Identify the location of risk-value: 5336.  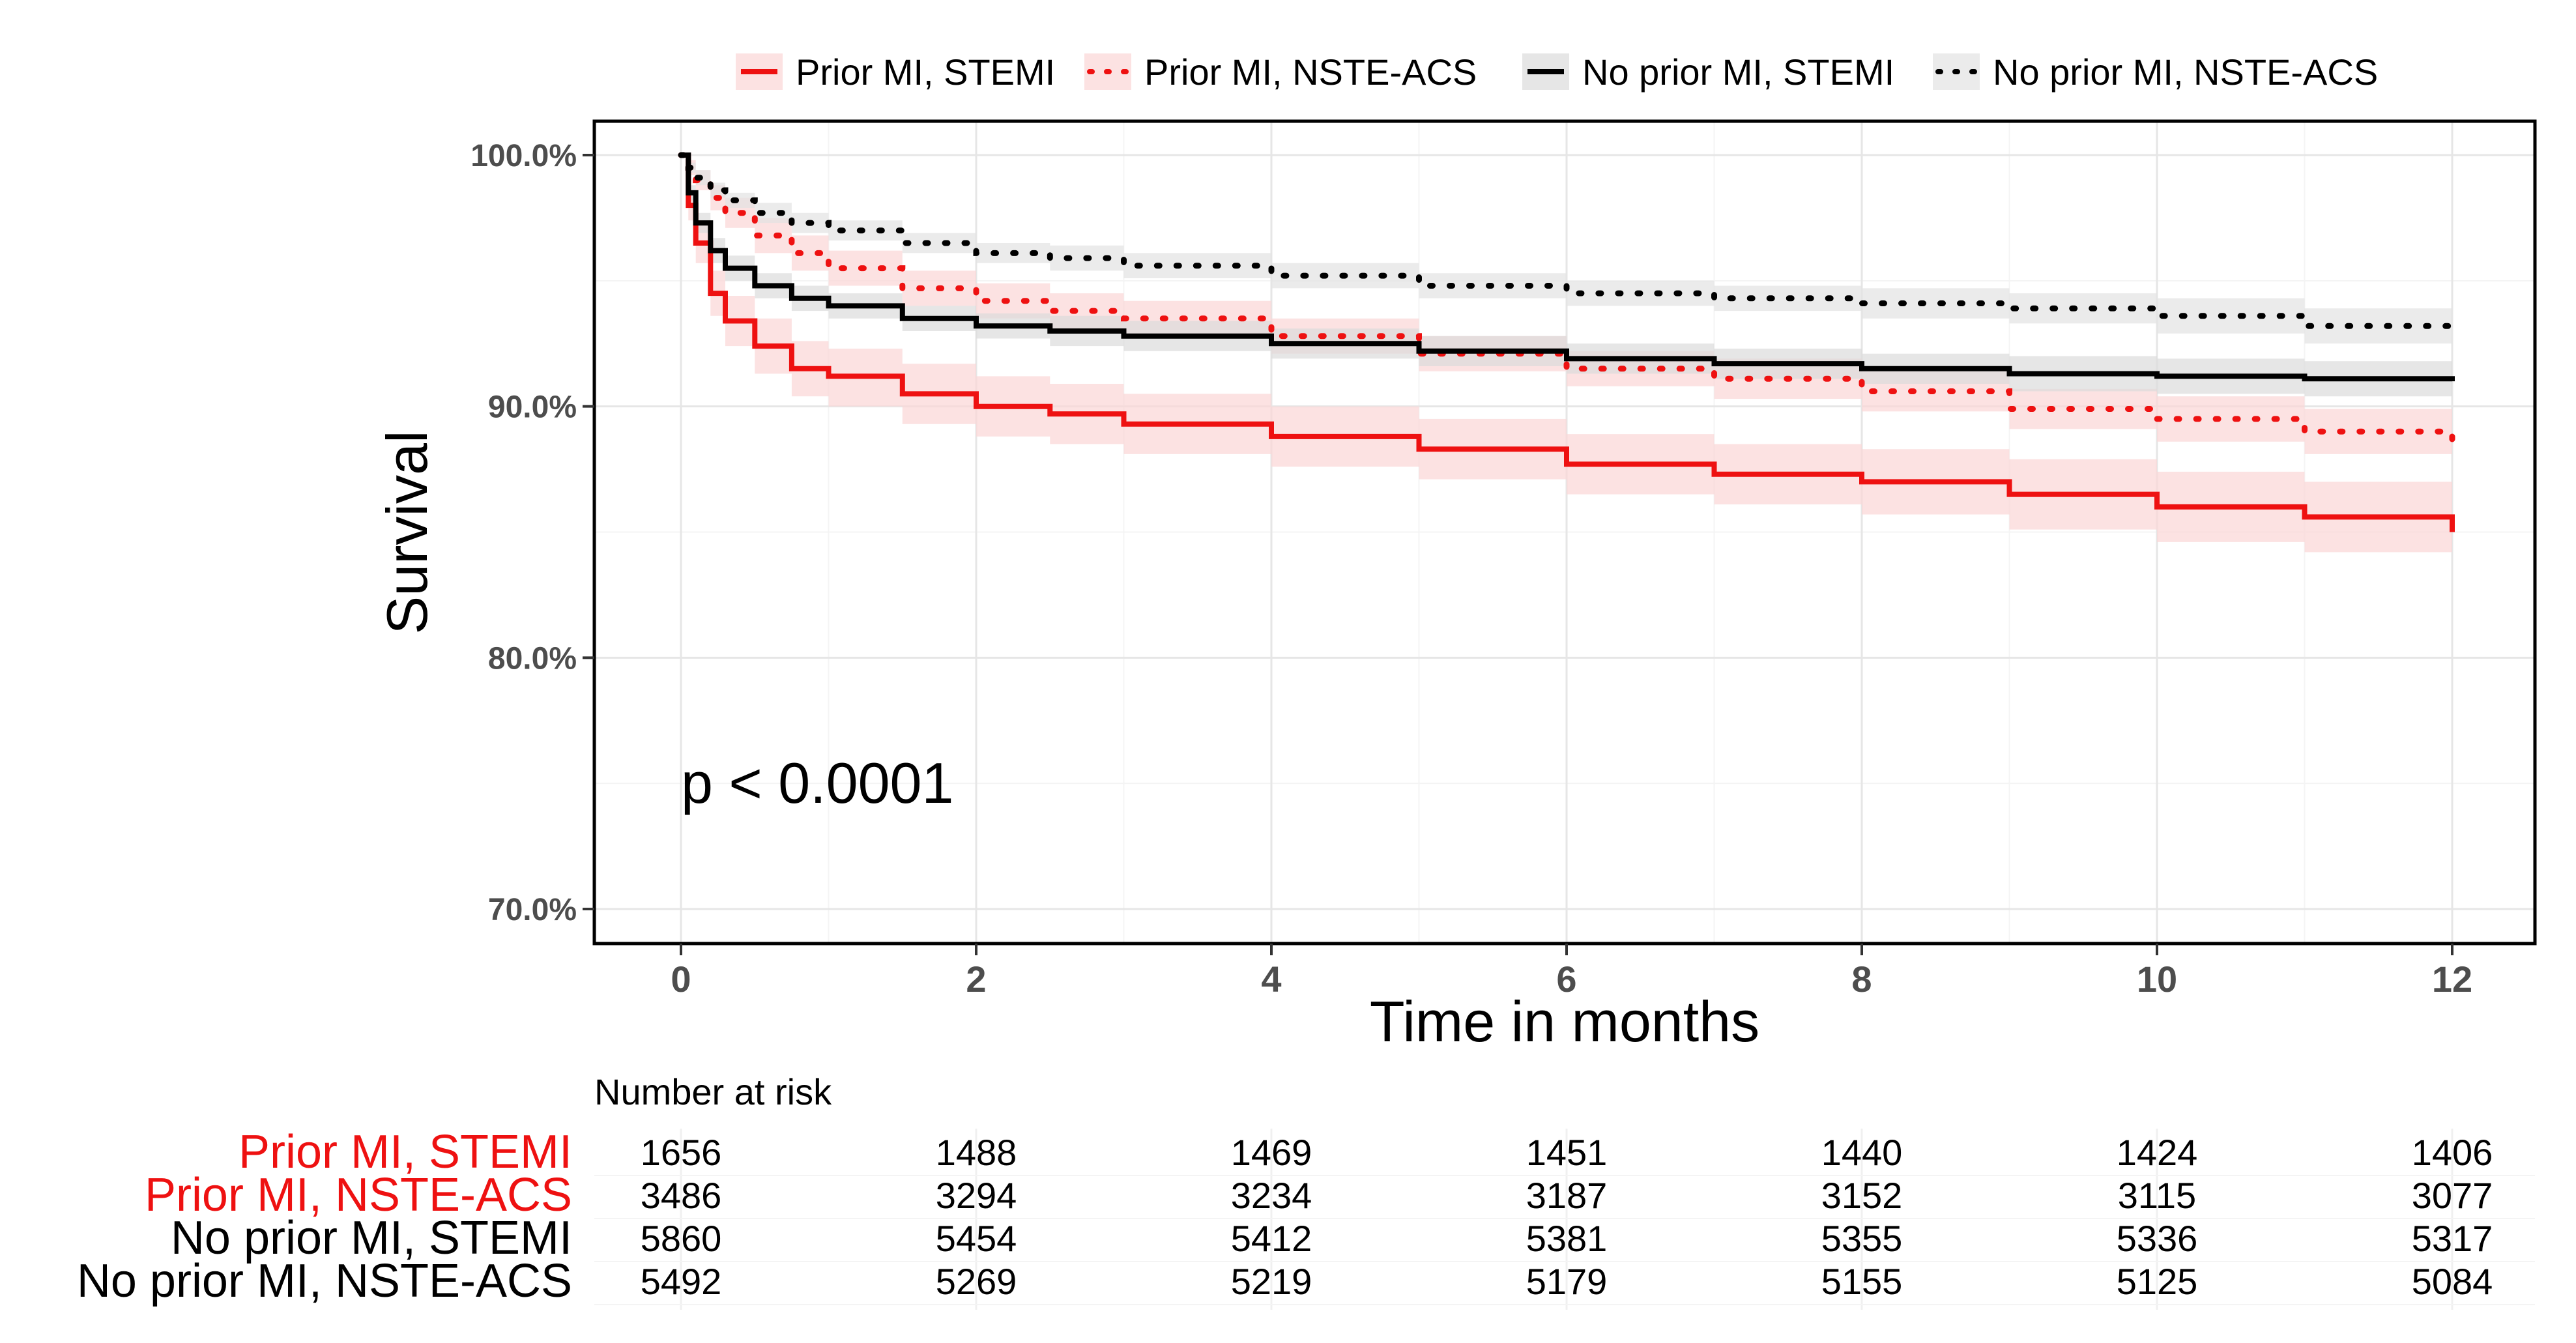
(2157, 1238).